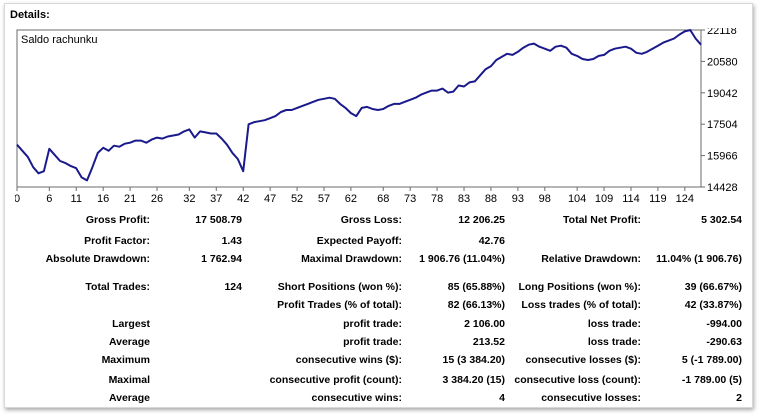 This screenshot has height=414, width=759. I want to click on details-label: Details:, so click(30, 15).